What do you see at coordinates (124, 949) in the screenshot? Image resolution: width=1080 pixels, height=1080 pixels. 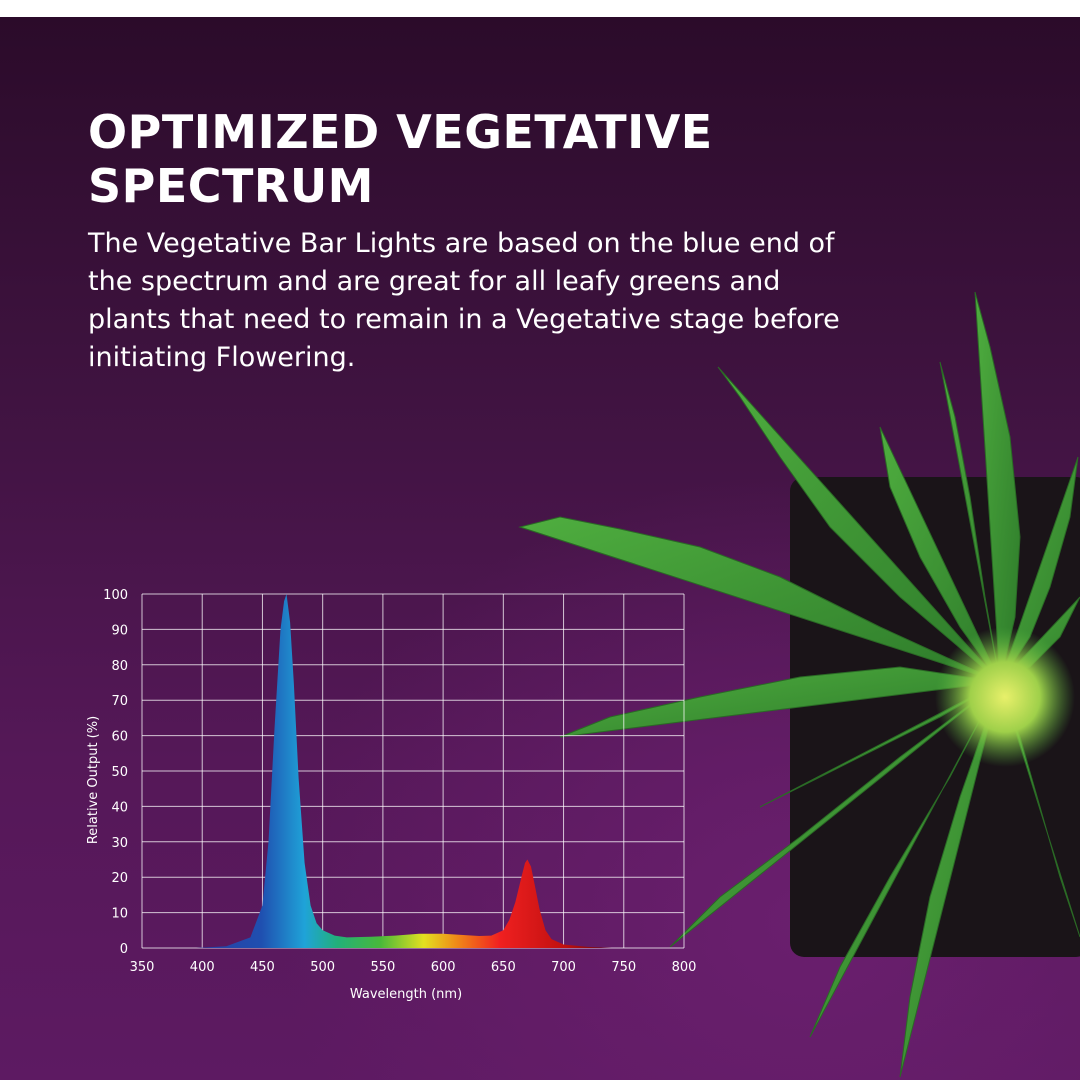 I see `y-tick-label: 0` at bounding box center [124, 949].